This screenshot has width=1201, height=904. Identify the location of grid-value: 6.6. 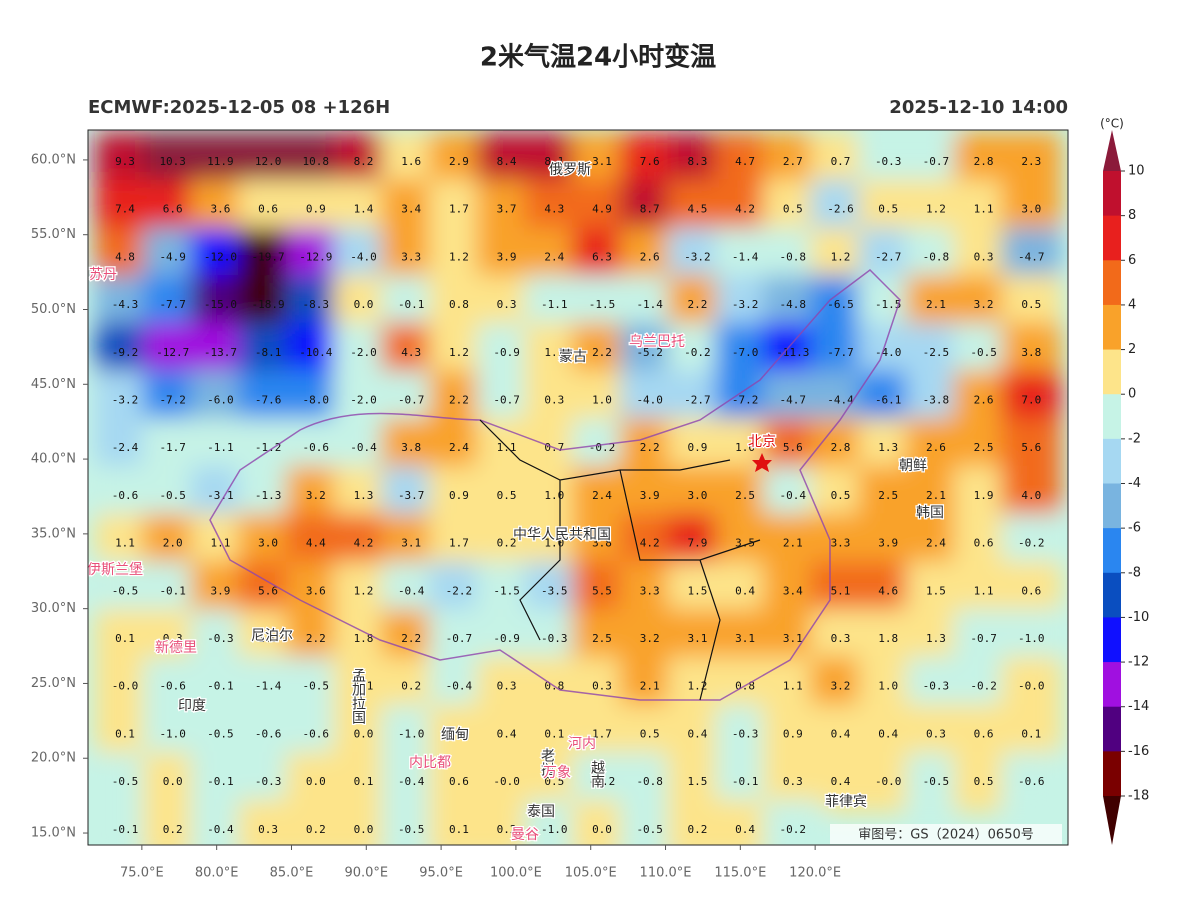
(173, 209).